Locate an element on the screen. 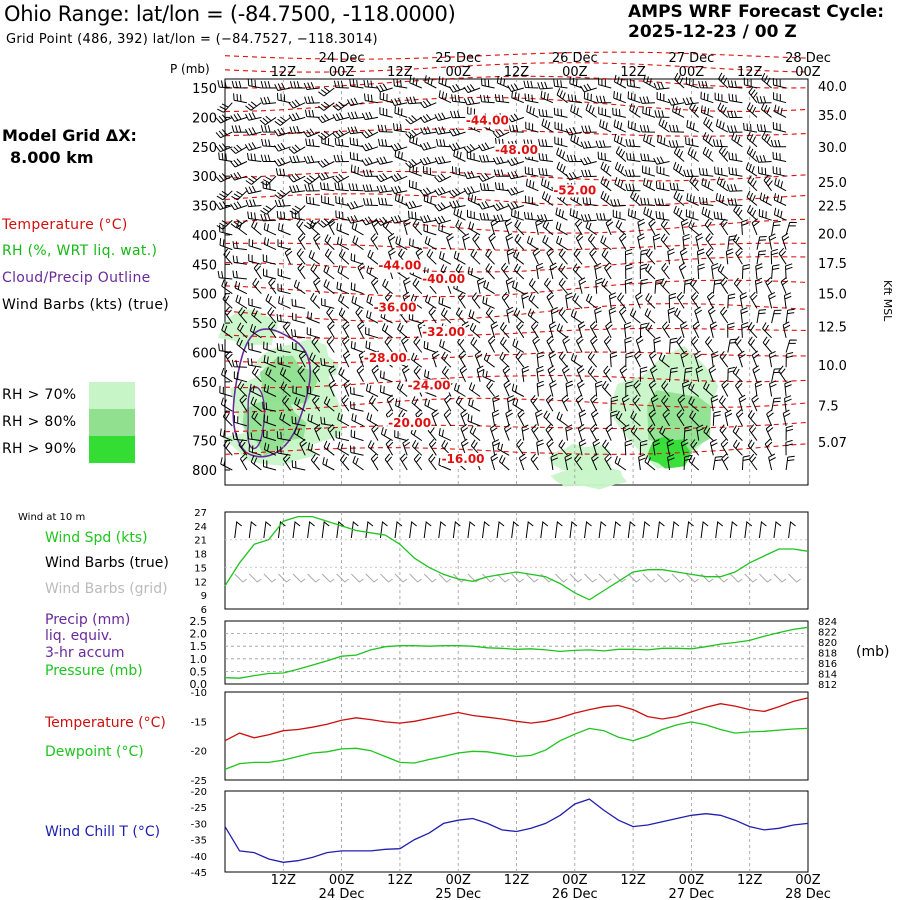 The image size is (900, 900). height-tick-label: 30.0 is located at coordinates (832, 148).